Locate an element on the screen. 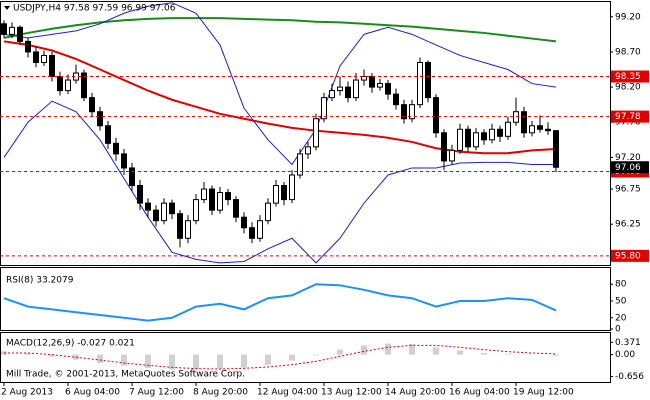 The width and height of the screenshot is (650, 400). panel-title: USDJPY,H4 97.58 97.59 96.99 97.06 is located at coordinates (94, 9).